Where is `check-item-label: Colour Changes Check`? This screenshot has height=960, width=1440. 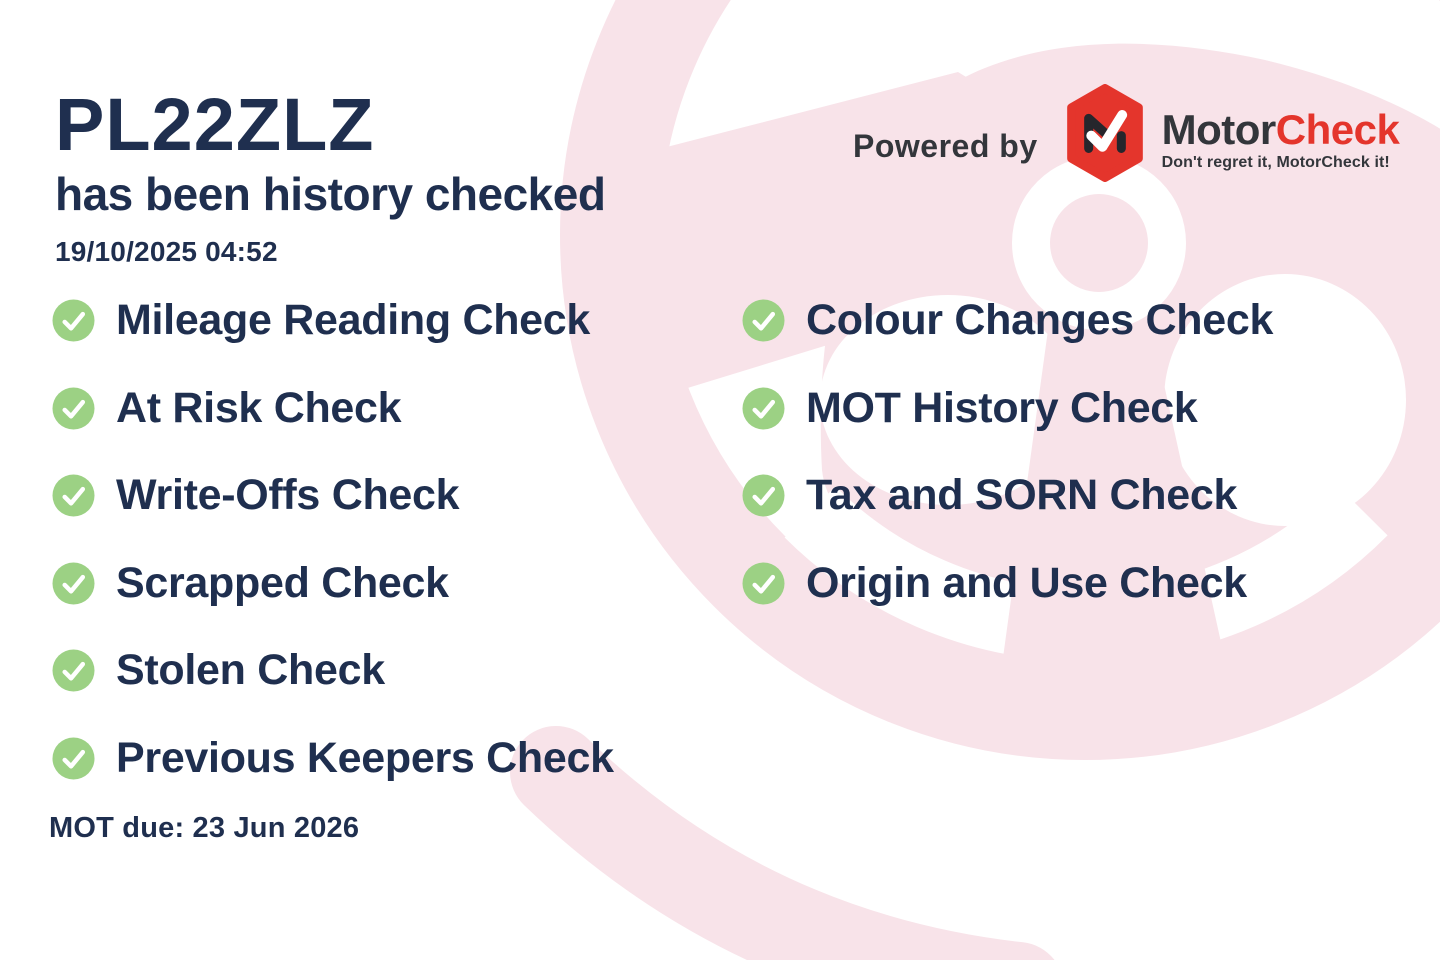
check-item-label: Colour Changes Check is located at coordinates (1040, 320).